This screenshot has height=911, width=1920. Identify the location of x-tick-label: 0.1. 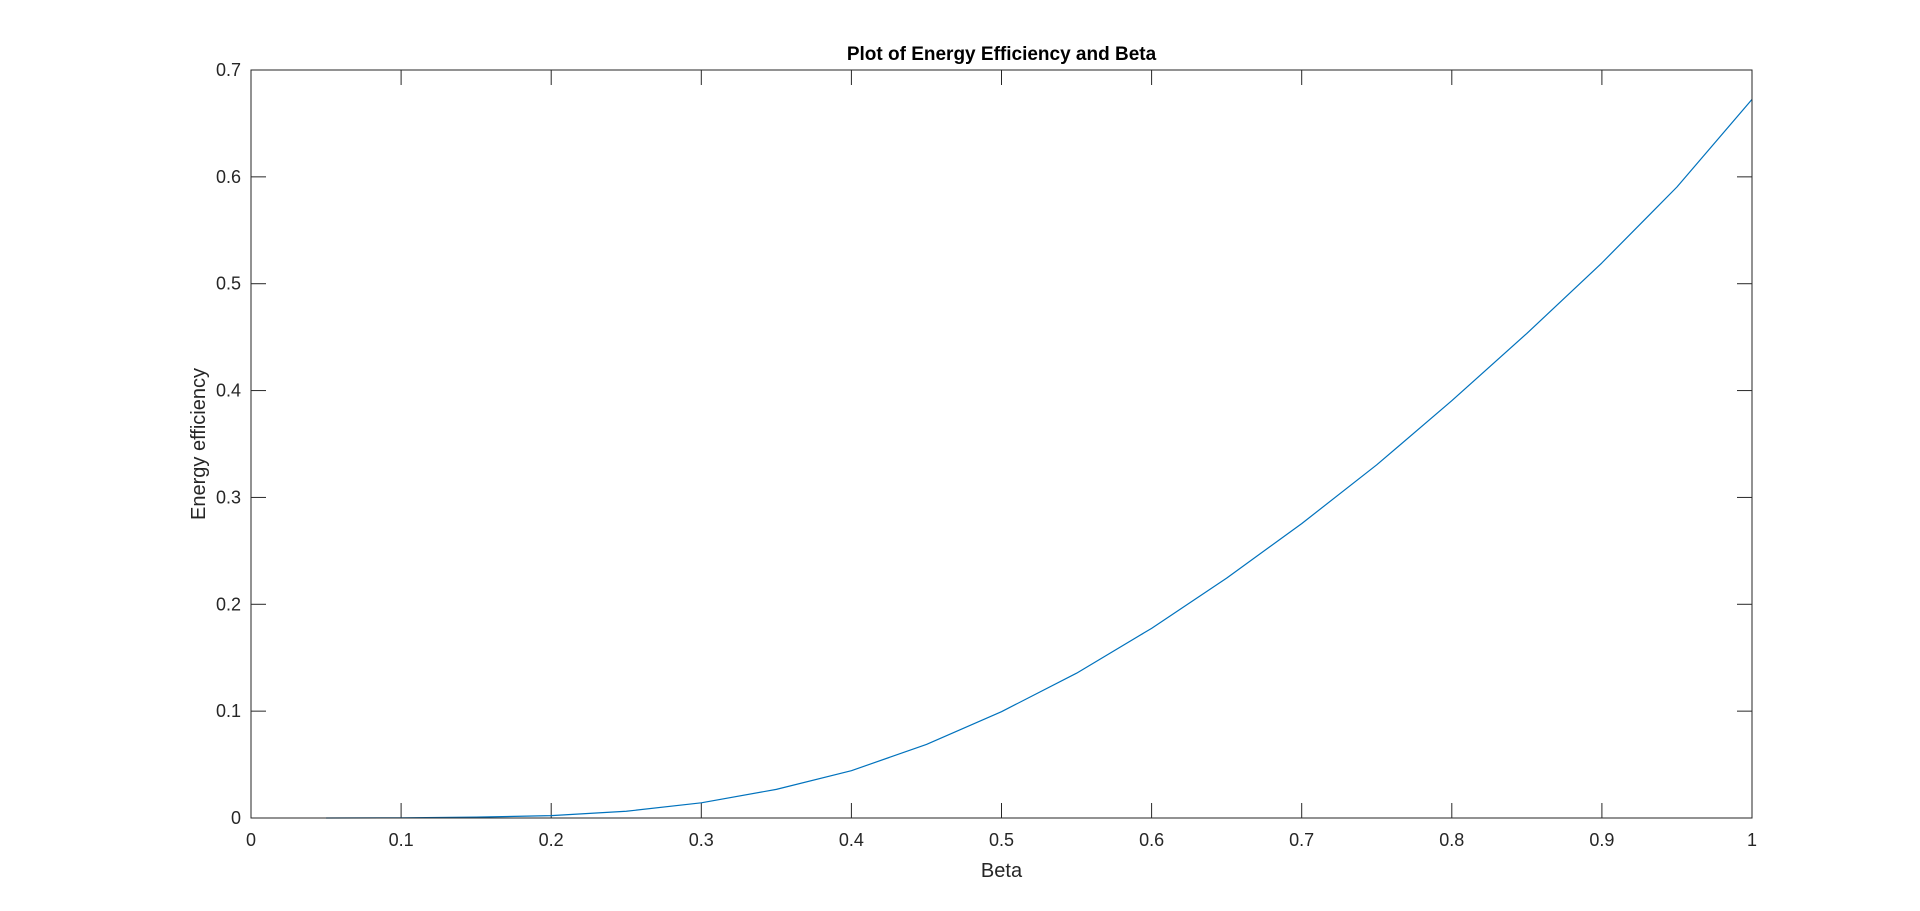
(401, 840).